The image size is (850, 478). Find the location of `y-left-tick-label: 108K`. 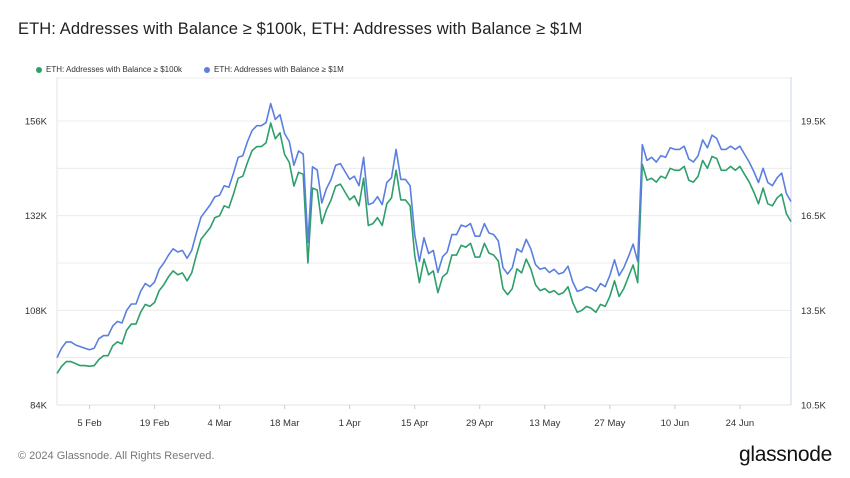

y-left-tick-label: 108K is located at coordinates (36, 311).